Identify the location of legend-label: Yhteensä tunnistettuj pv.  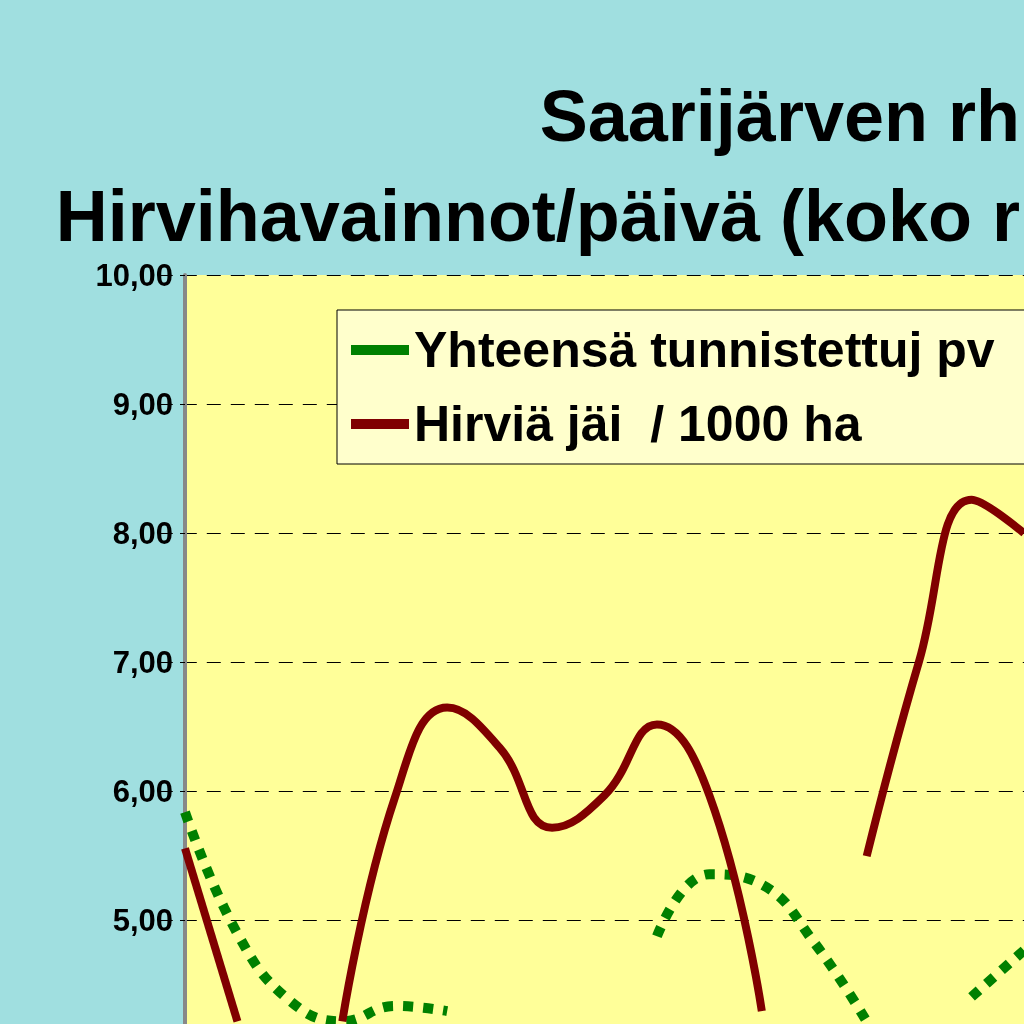
(704, 350).